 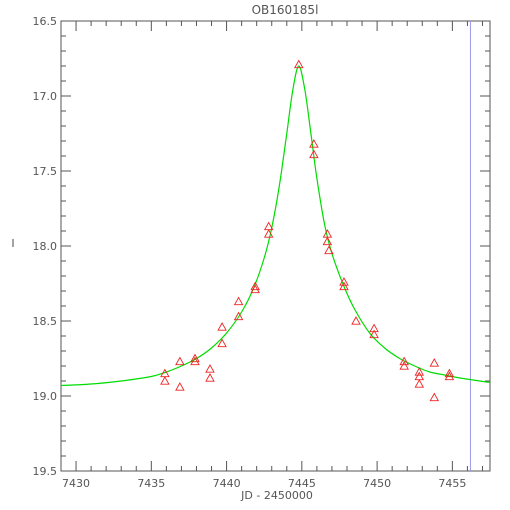 I want to click on y-tick-label: 17.0, so click(x=45, y=96).